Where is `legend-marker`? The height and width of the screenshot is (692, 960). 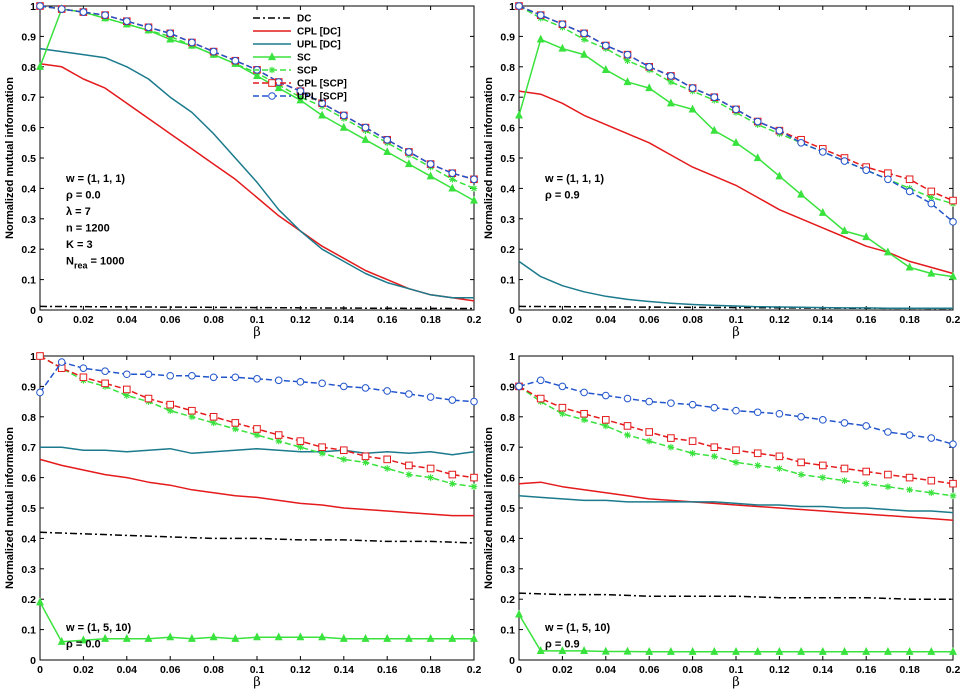
legend-marker is located at coordinates (272, 96).